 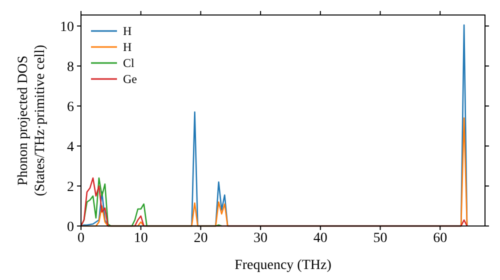 I want to click on x-tick-label: 30, so click(x=261, y=238).